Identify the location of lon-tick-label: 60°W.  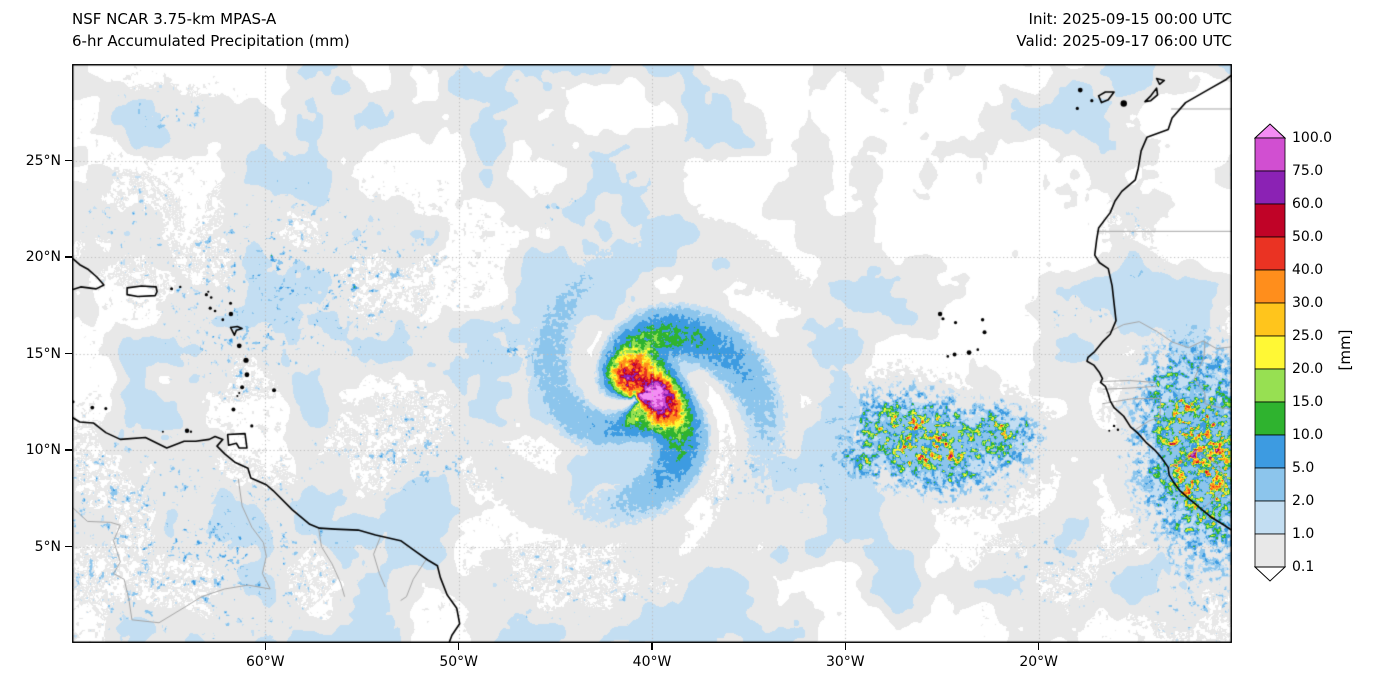
(265, 662).